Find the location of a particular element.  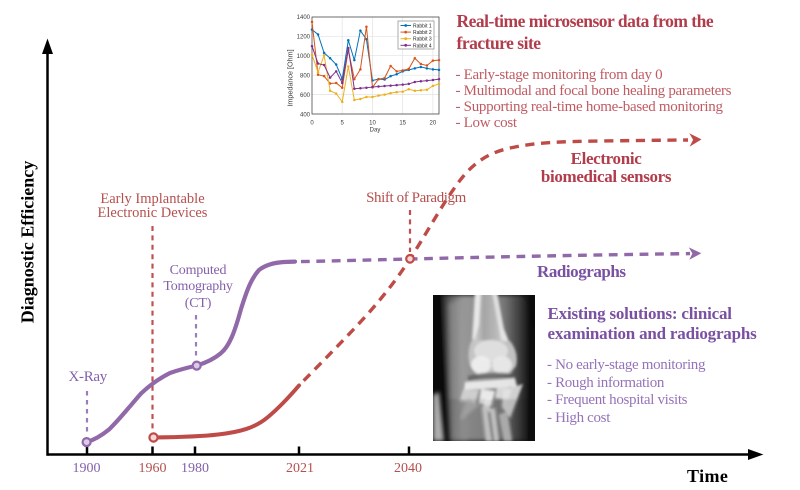

svg-text: Rabbit 1 is located at coordinates (422, 27).